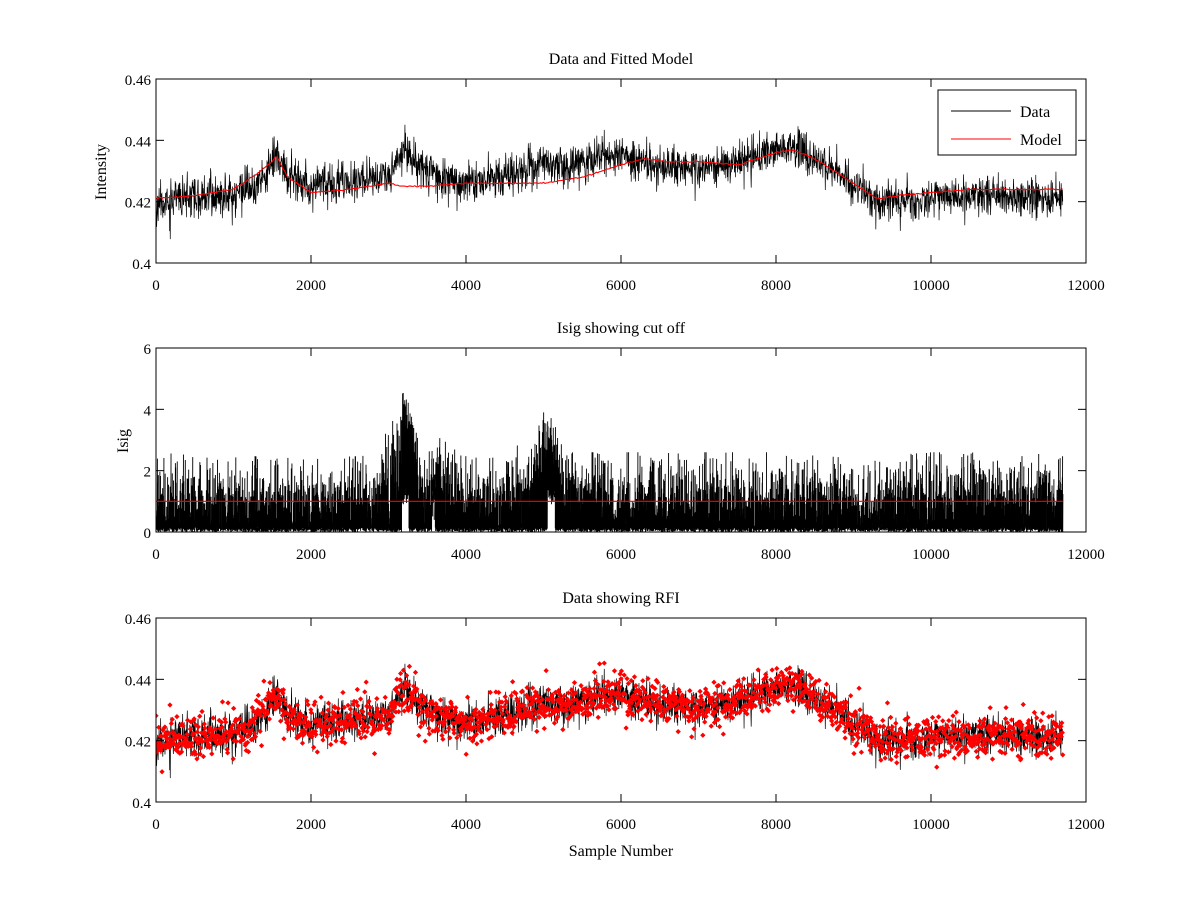 Image resolution: width=1200 pixels, height=900 pixels. Describe the element at coordinates (148, 350) in the screenshot. I see `y-tick-label: 6` at that location.